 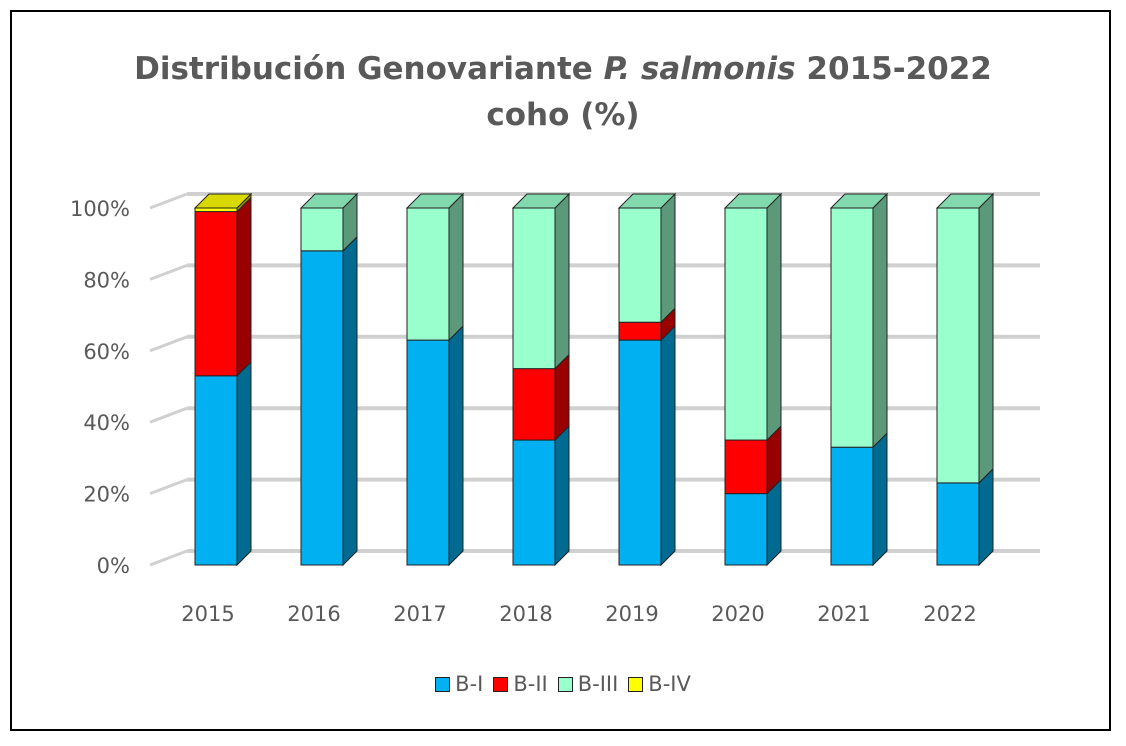 I want to click on title-years: 2015-2022, so click(x=893, y=69).